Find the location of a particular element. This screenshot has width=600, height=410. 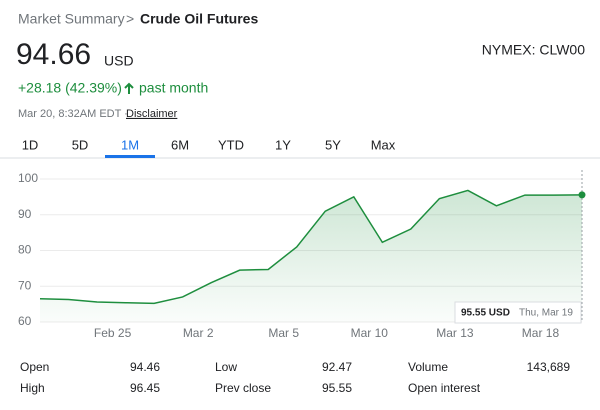

tab: 1D is located at coordinates (30, 144).